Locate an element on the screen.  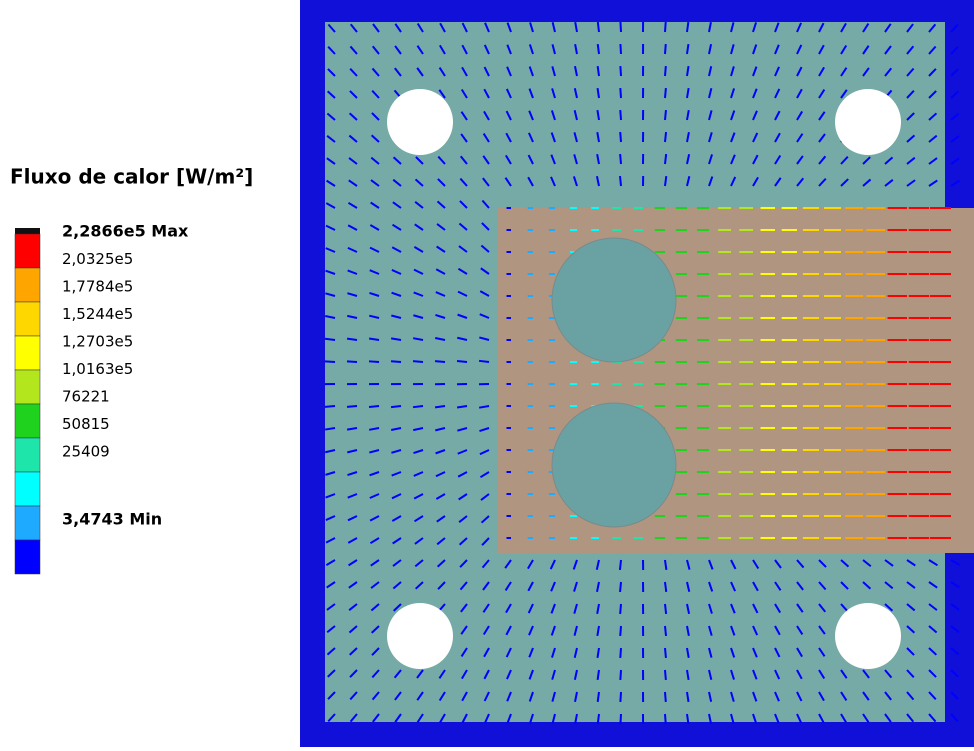
legend-label: 2,2866e5 Max is located at coordinates (125, 231).